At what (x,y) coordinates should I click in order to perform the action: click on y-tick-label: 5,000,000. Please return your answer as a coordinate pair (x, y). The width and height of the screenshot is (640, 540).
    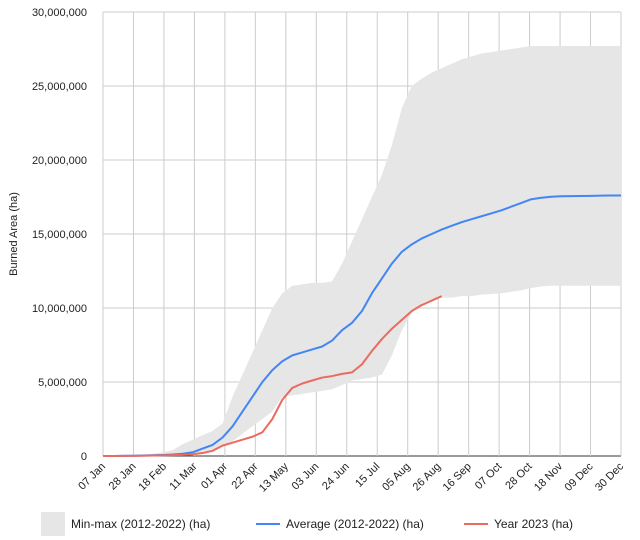
    Looking at the image, I should click on (62, 383).